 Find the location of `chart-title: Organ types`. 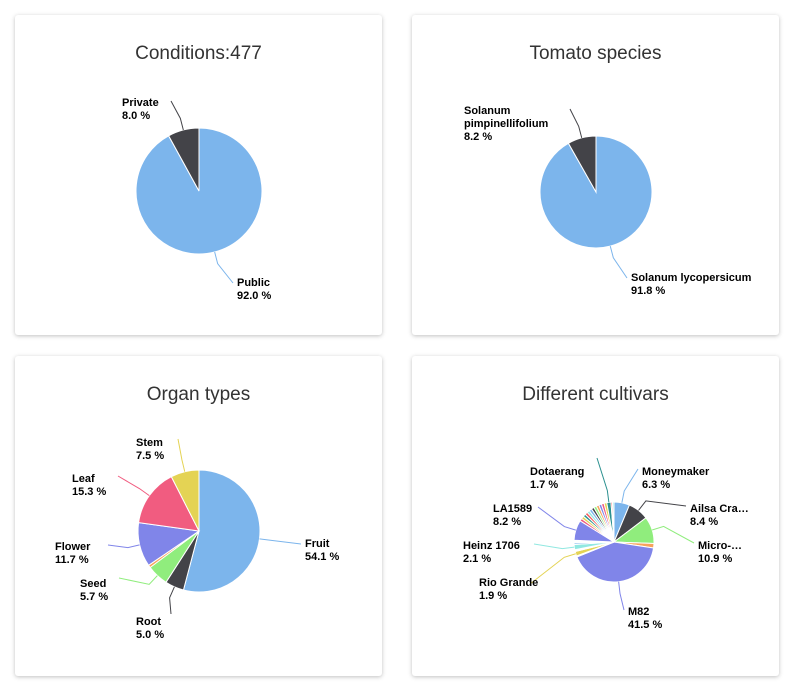

chart-title: Organ types is located at coordinates (198, 394).